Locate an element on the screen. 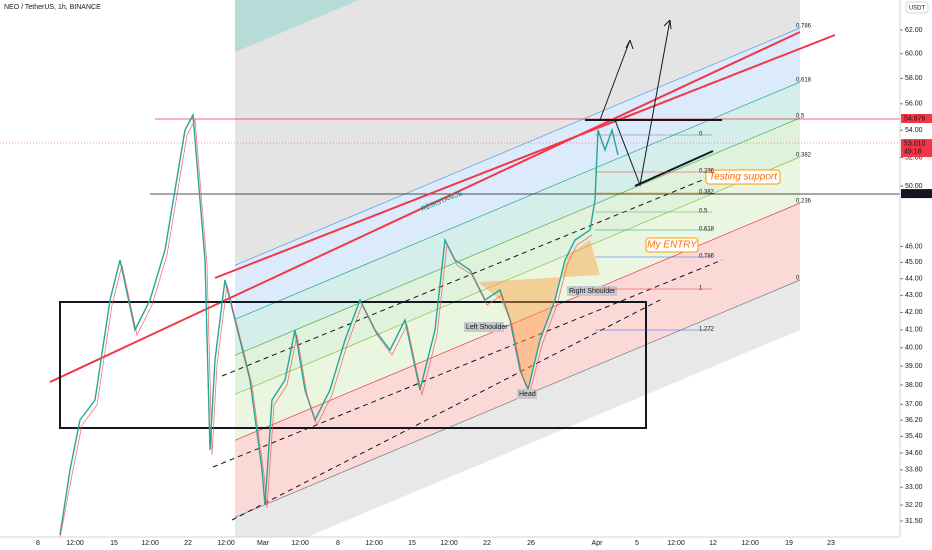  annotation: Head is located at coordinates (527, 394).